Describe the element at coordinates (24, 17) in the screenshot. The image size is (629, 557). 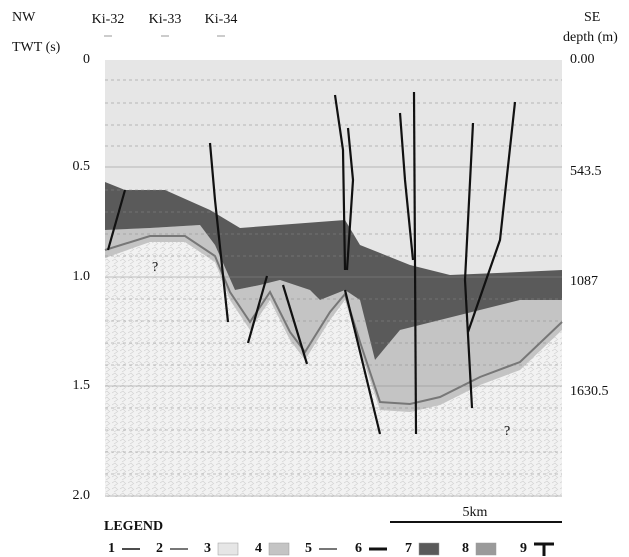
I see `direction-left: NW` at that location.